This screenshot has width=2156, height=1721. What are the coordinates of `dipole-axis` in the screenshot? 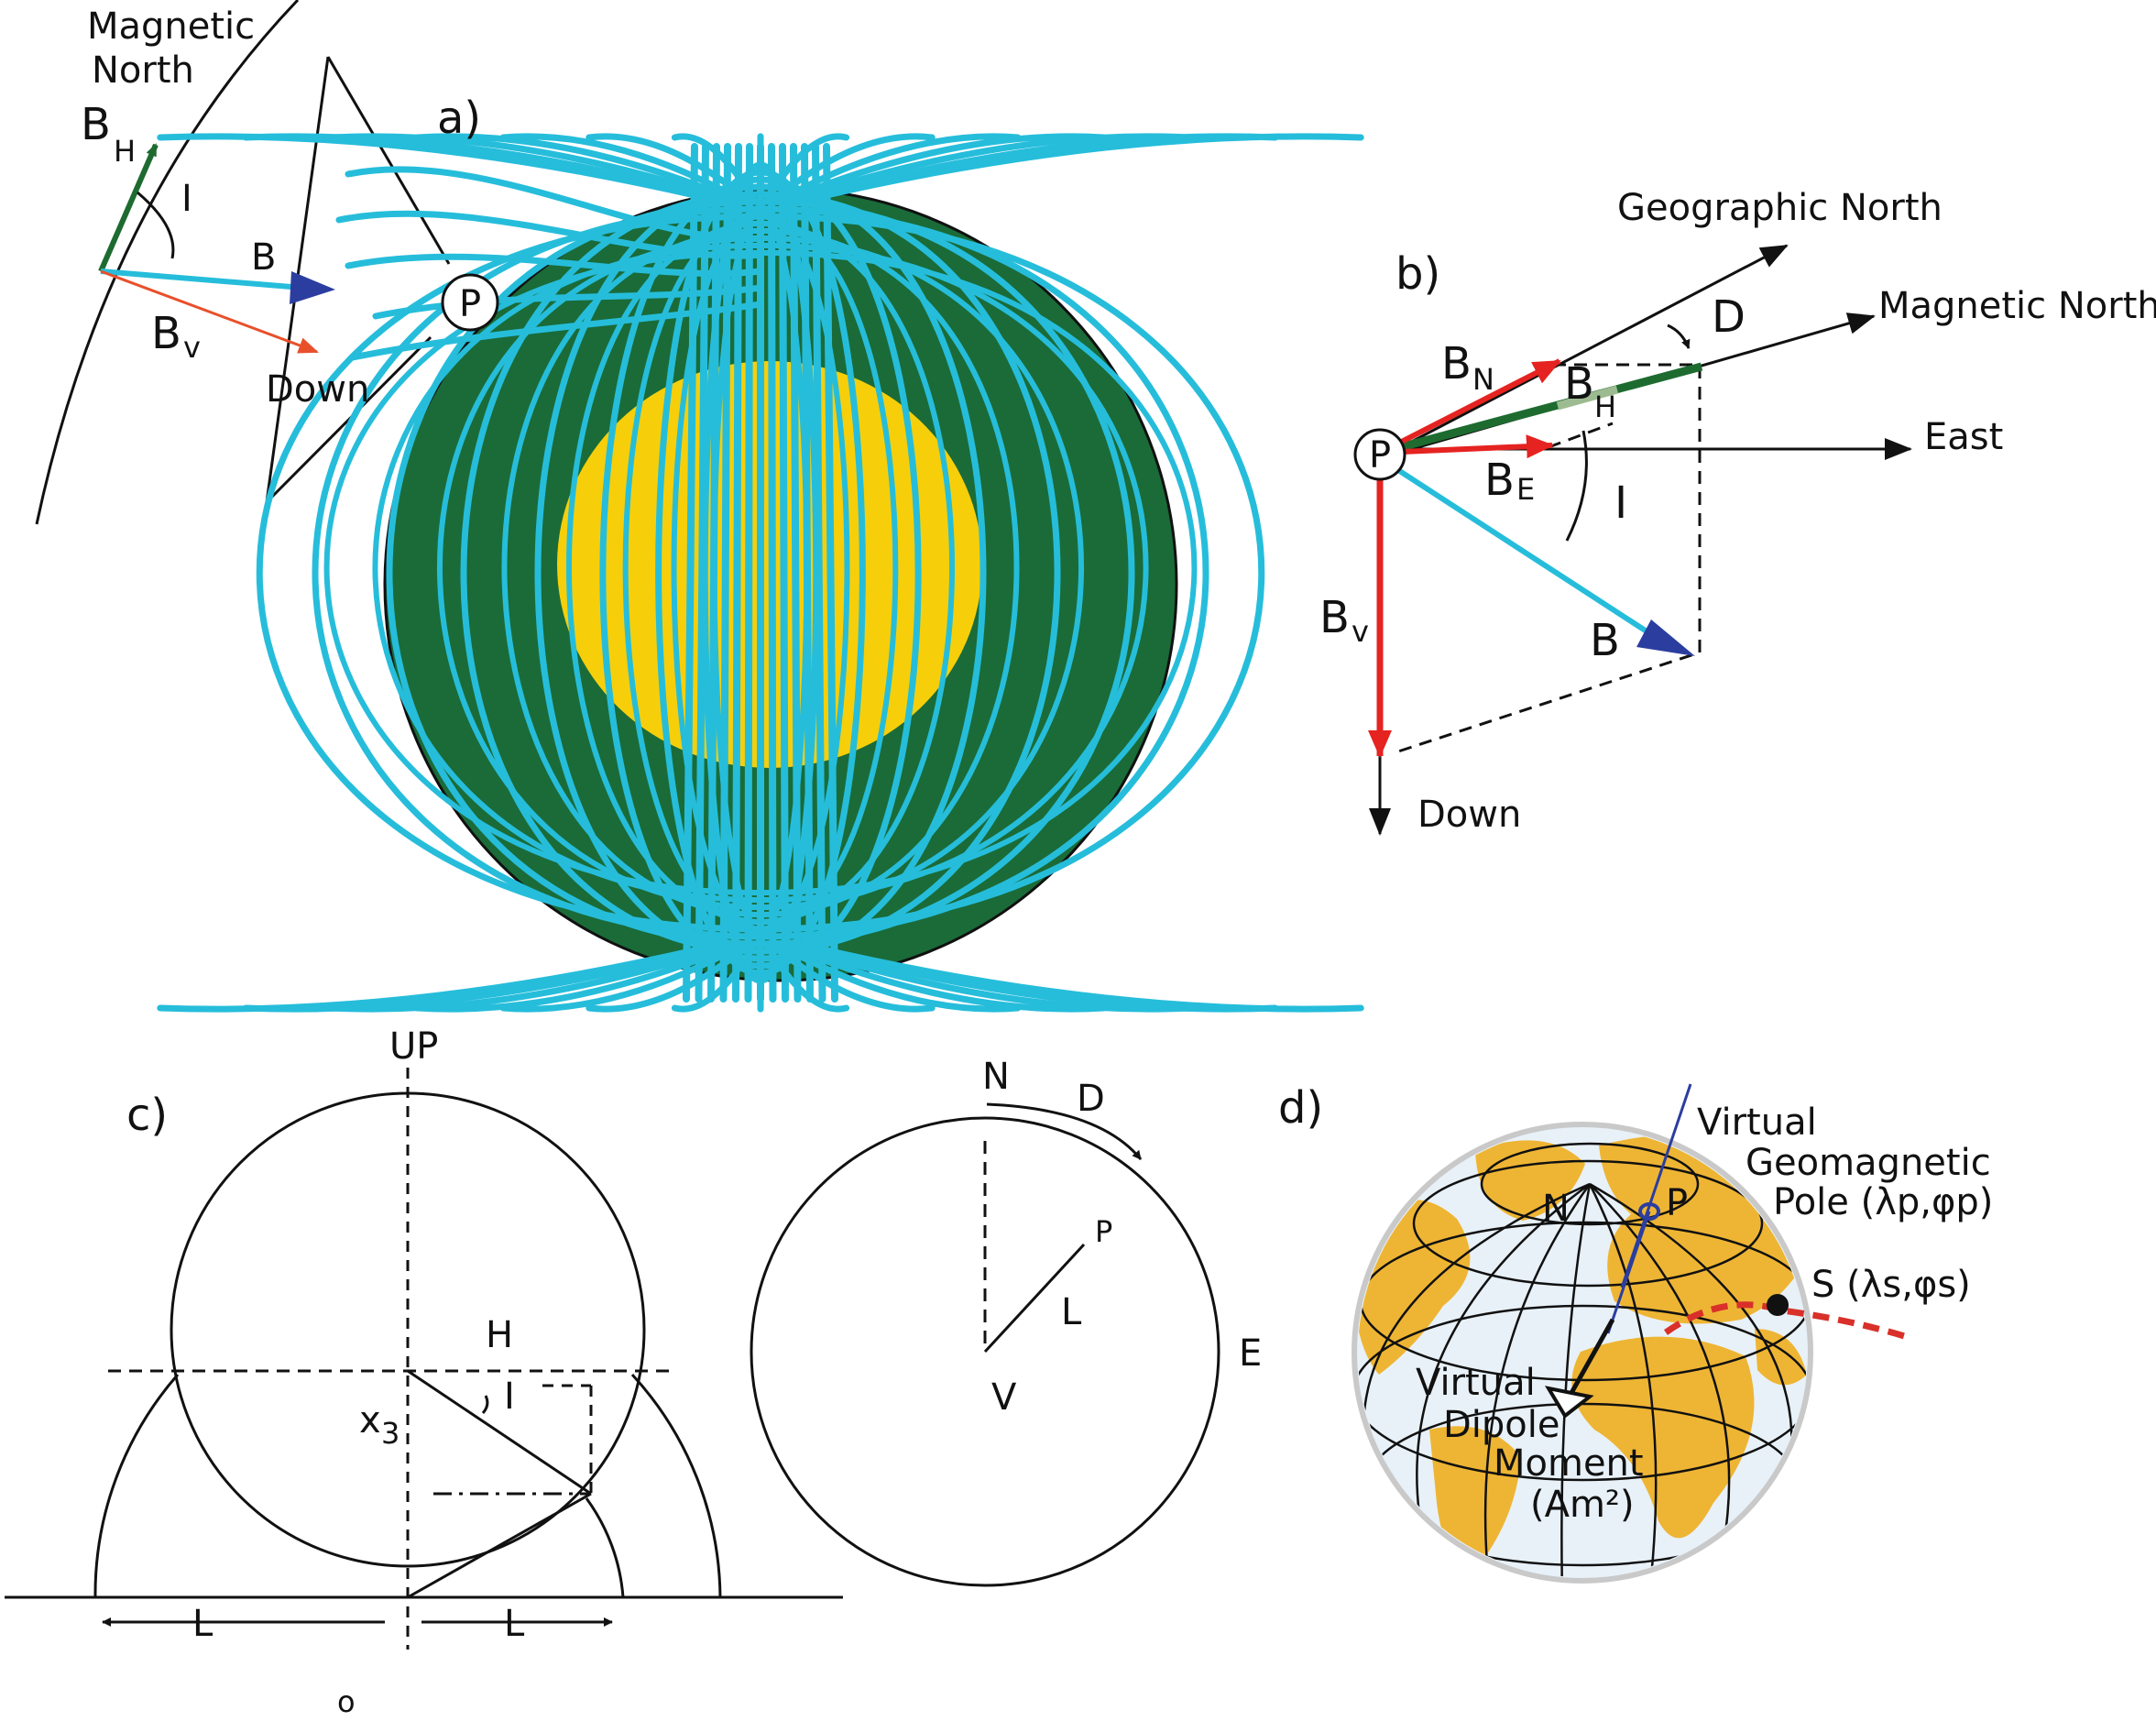 It's located at (1628, 1272).